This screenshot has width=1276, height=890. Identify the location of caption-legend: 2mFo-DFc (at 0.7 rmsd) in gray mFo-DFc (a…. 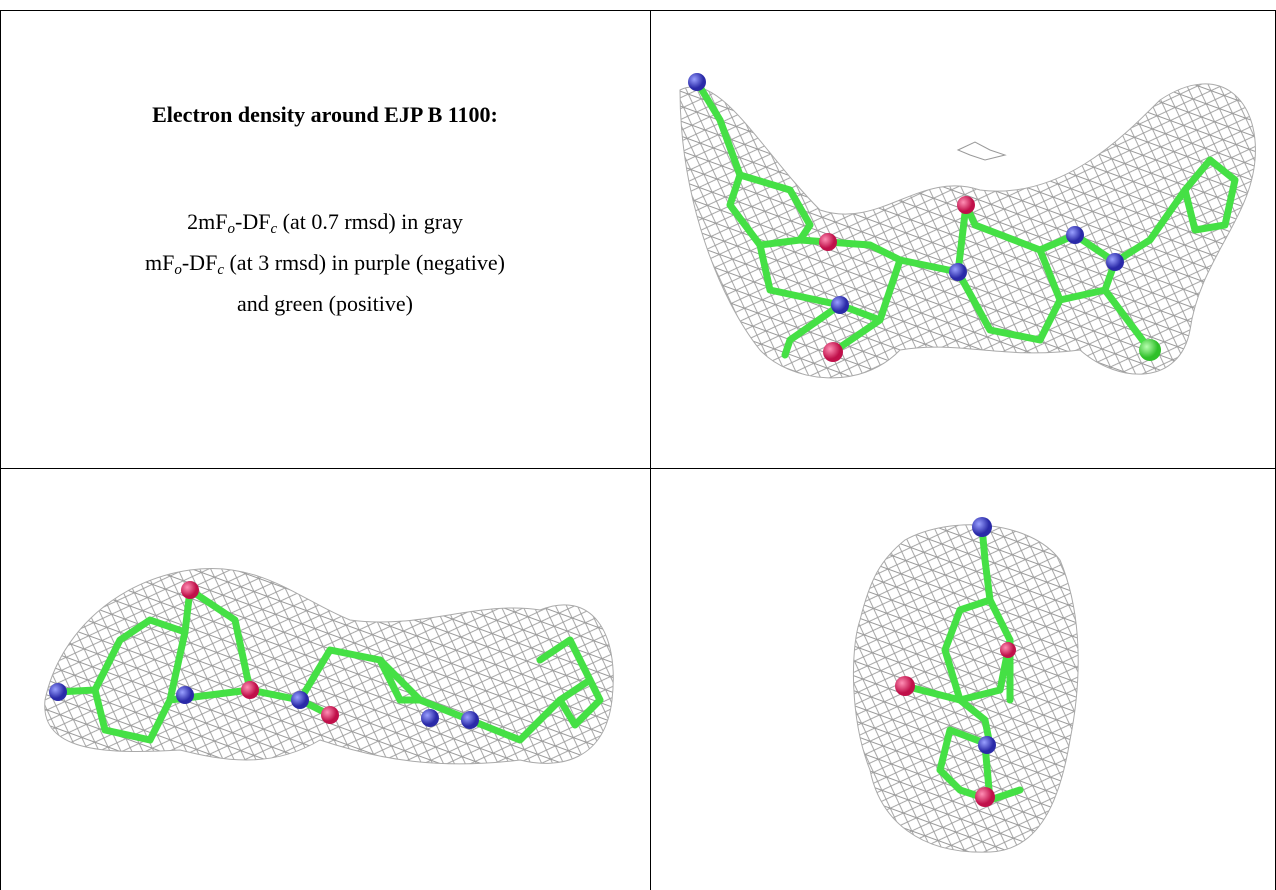
(325, 262).